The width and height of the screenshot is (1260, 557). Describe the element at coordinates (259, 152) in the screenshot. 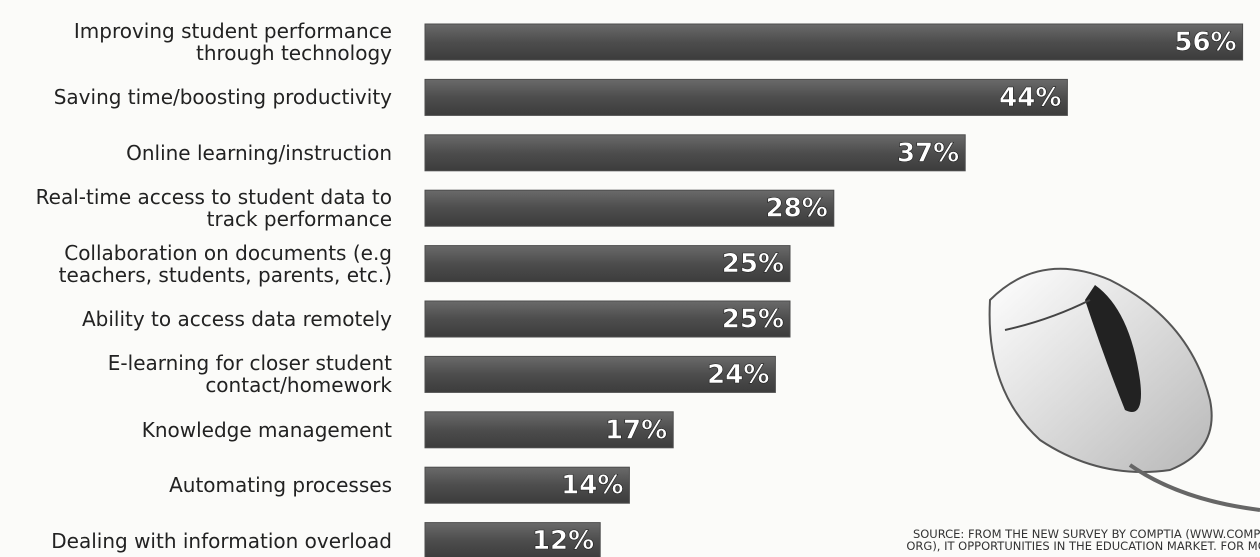

I see `category-label: Online learning/instruction` at that location.